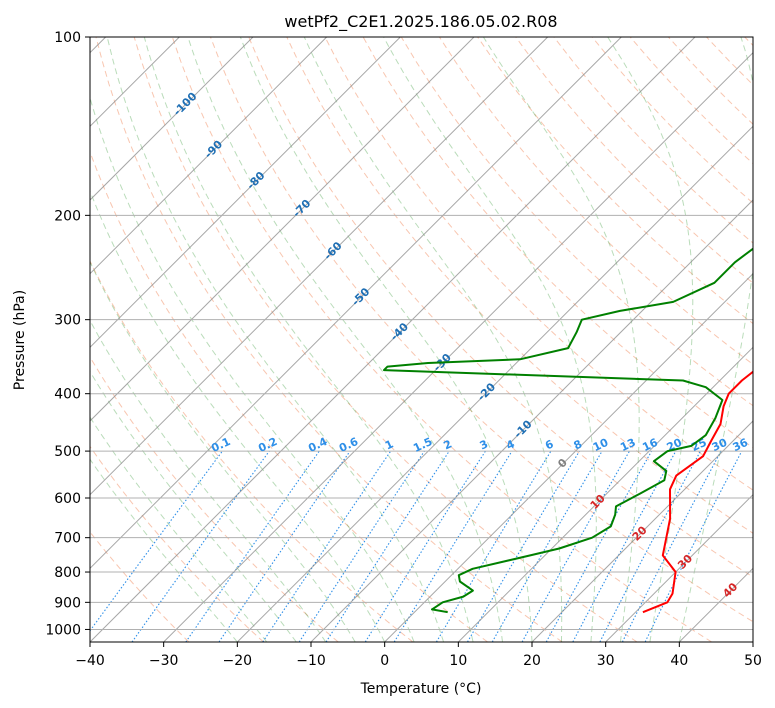 The width and height of the screenshot is (775, 708). Describe the element at coordinates (67, 452) in the screenshot. I see `y-tick-label: 500` at that location.